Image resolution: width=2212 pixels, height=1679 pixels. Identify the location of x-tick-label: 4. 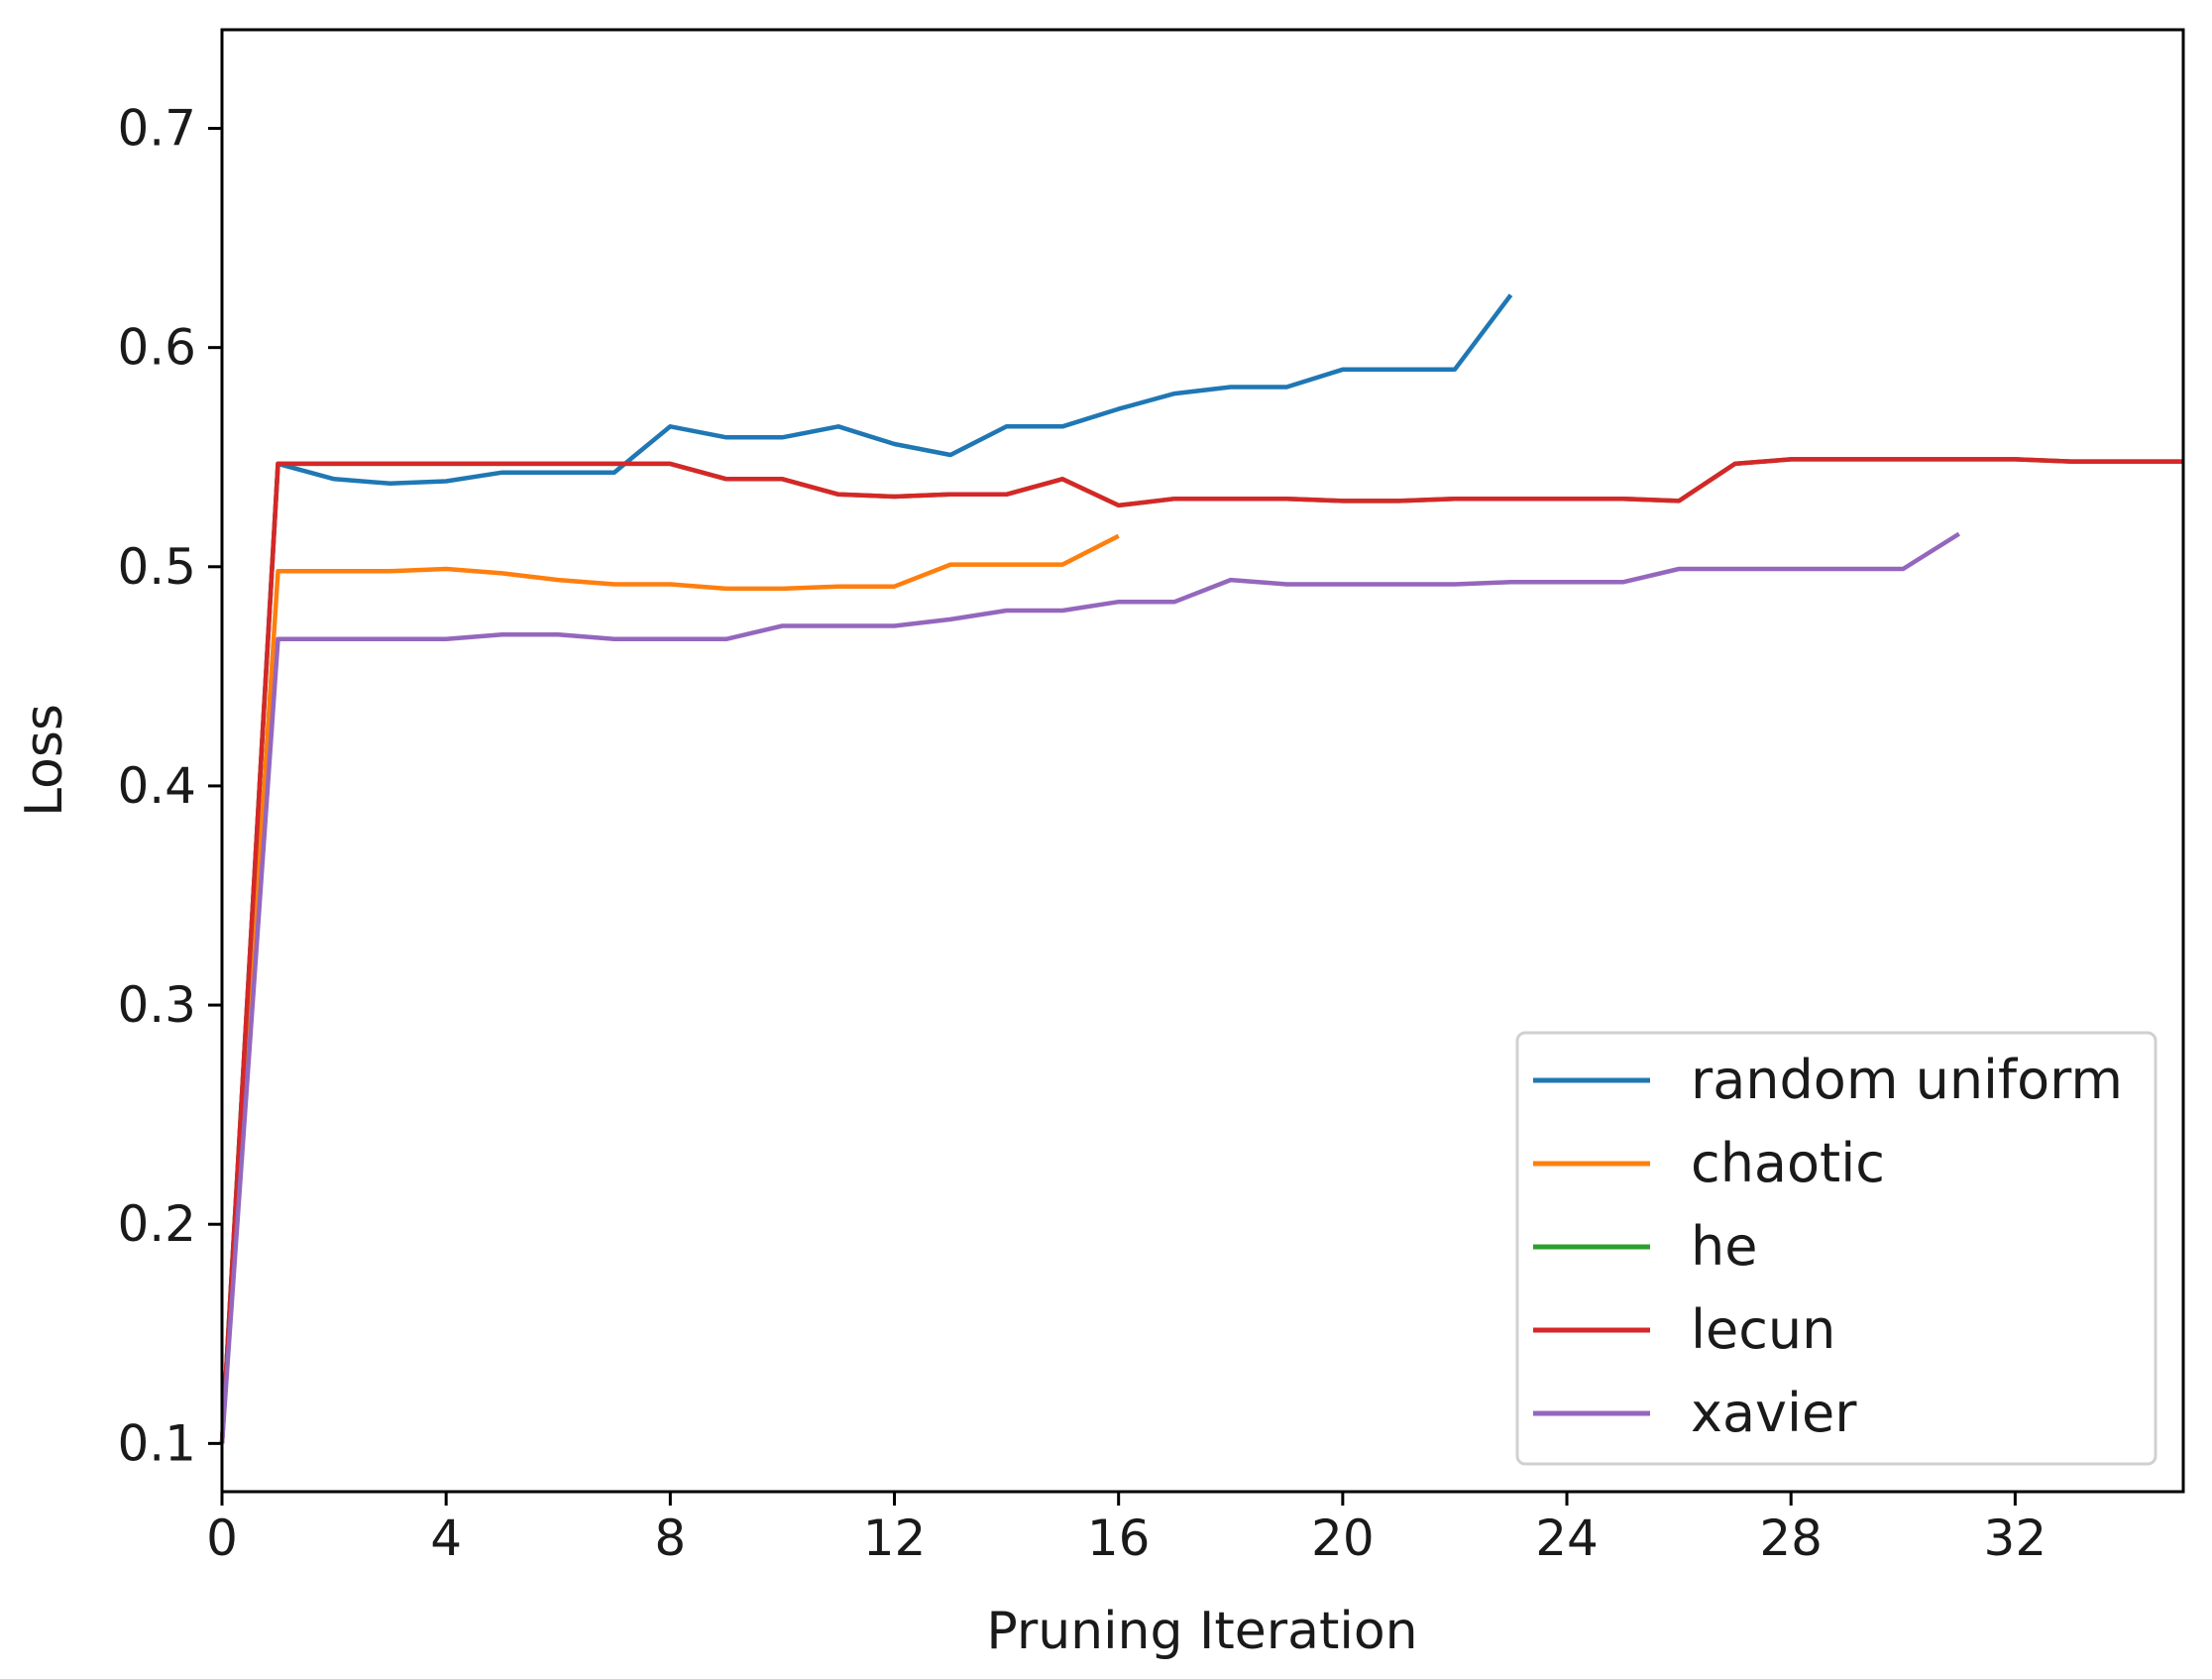
(446, 1538).